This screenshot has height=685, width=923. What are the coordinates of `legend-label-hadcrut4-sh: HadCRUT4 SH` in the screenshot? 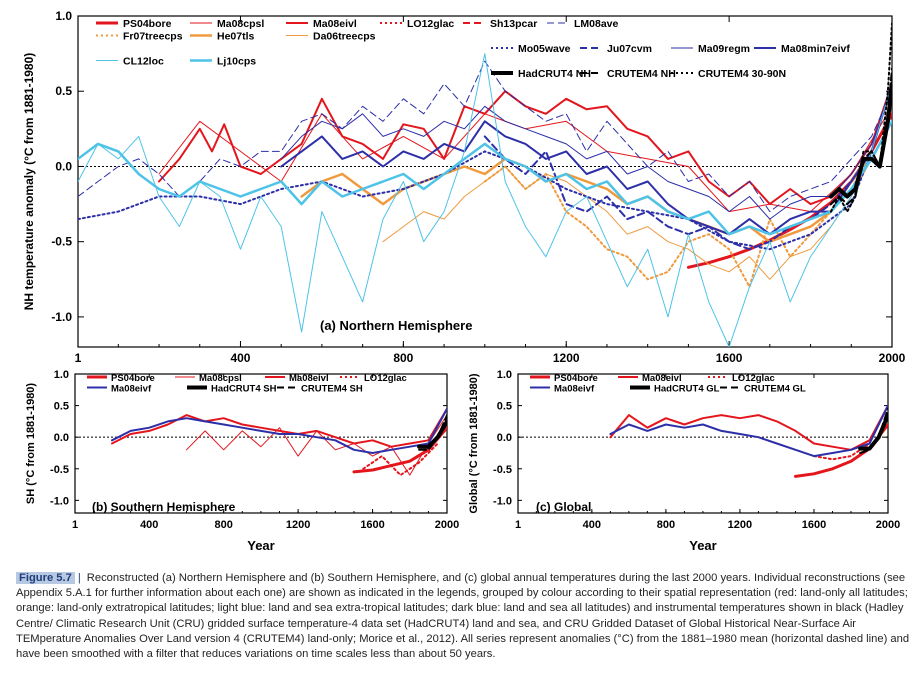 It's located at (244, 389).